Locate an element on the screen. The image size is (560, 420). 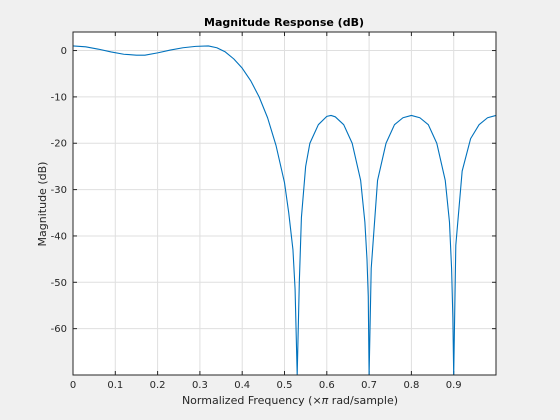
x-axis-label-pi: π is located at coordinates (325, 400).